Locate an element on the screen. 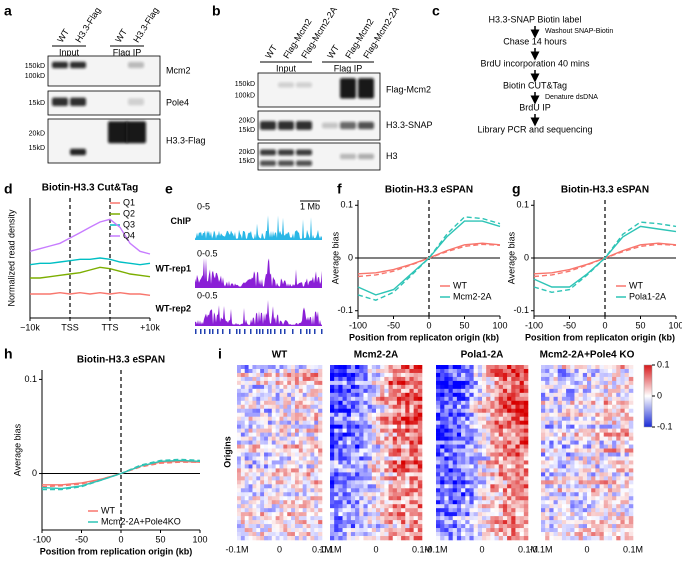 This screenshot has height=567, width=682. series-line is located at coordinates (121, 474).